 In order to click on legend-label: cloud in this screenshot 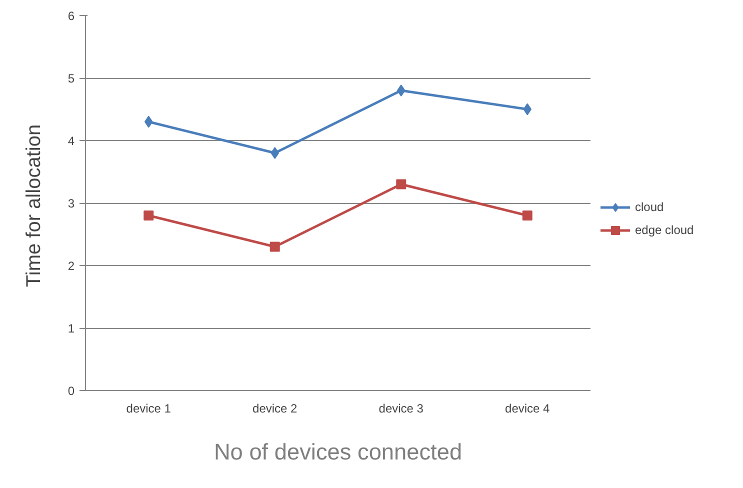, I will do `click(649, 207)`.